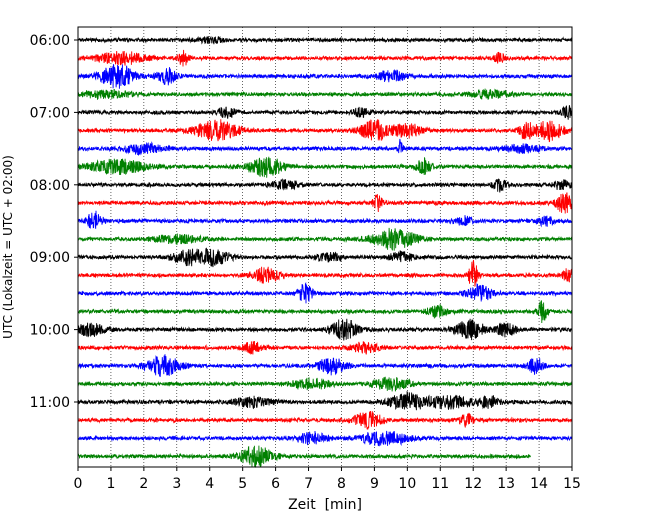 The image size is (650, 520). What do you see at coordinates (176, 484) in the screenshot?
I see `x-tick-label: 3` at bounding box center [176, 484].